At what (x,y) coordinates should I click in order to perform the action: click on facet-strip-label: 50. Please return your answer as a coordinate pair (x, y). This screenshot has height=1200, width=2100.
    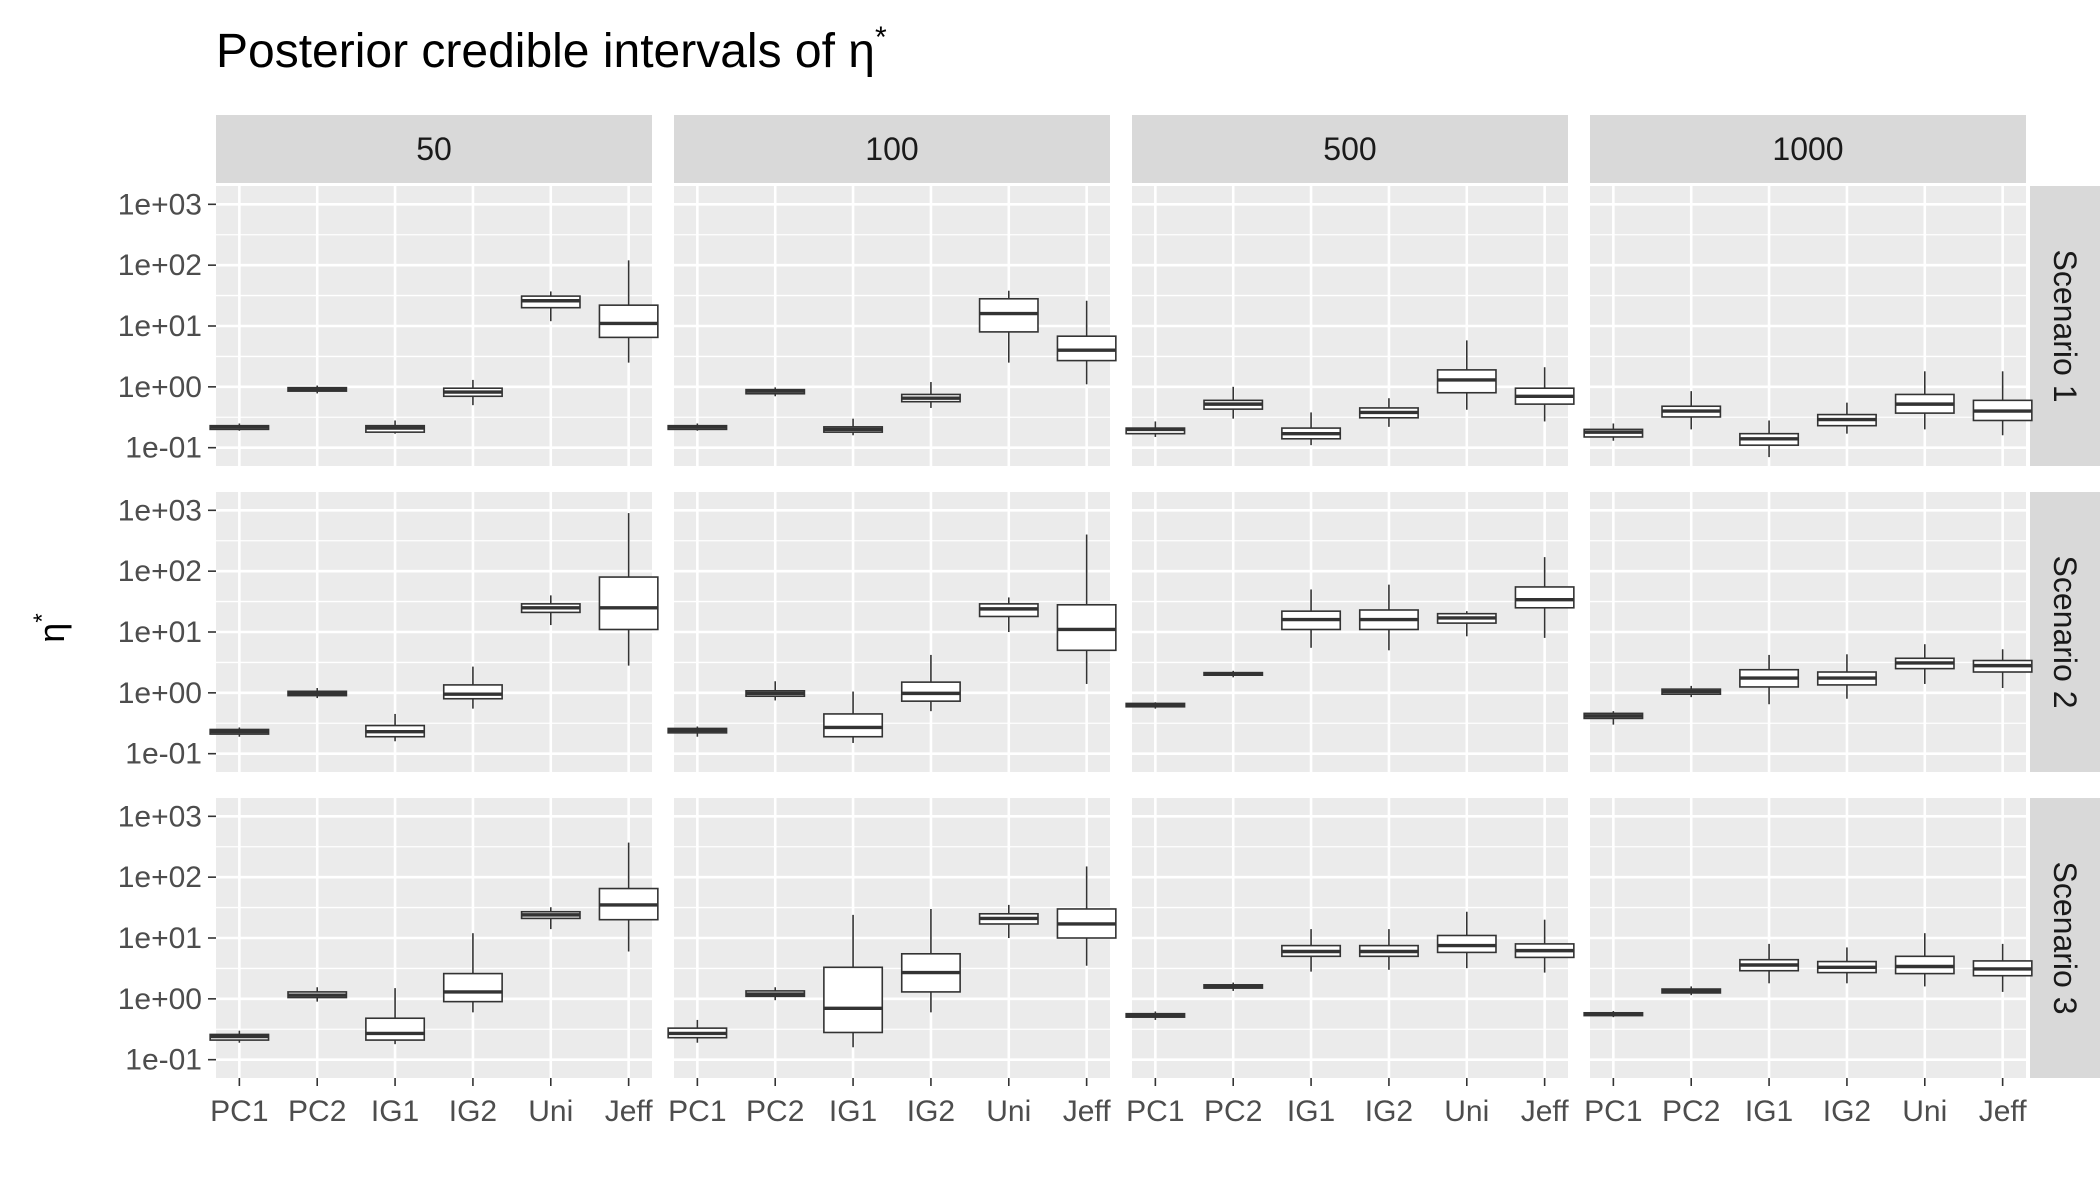
    Looking at the image, I should click on (434, 149).